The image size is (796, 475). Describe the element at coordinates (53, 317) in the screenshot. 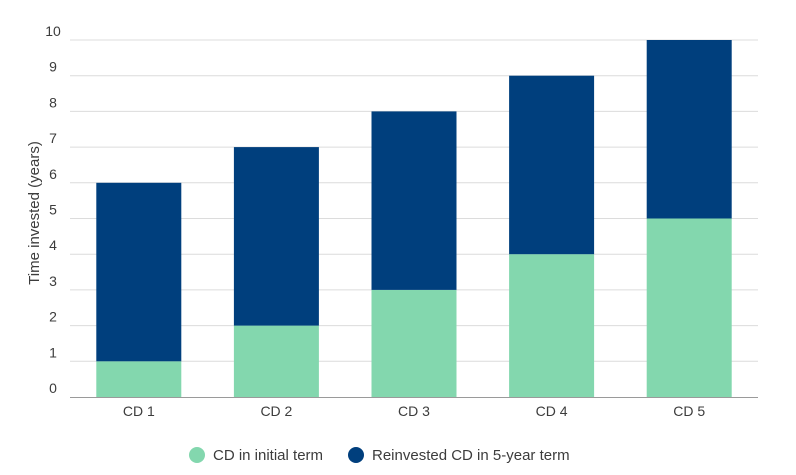

I see `y-tick-label: 2` at that location.